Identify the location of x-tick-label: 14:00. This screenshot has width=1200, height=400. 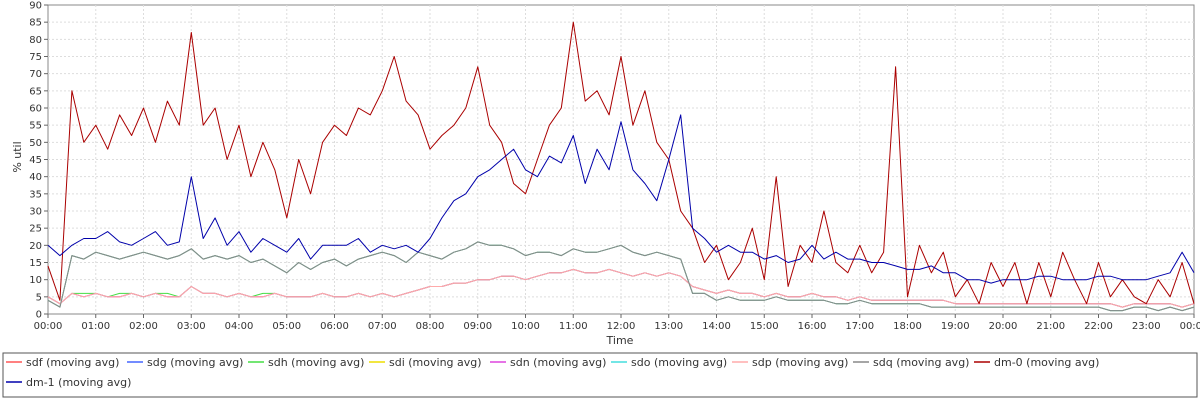
(716, 326).